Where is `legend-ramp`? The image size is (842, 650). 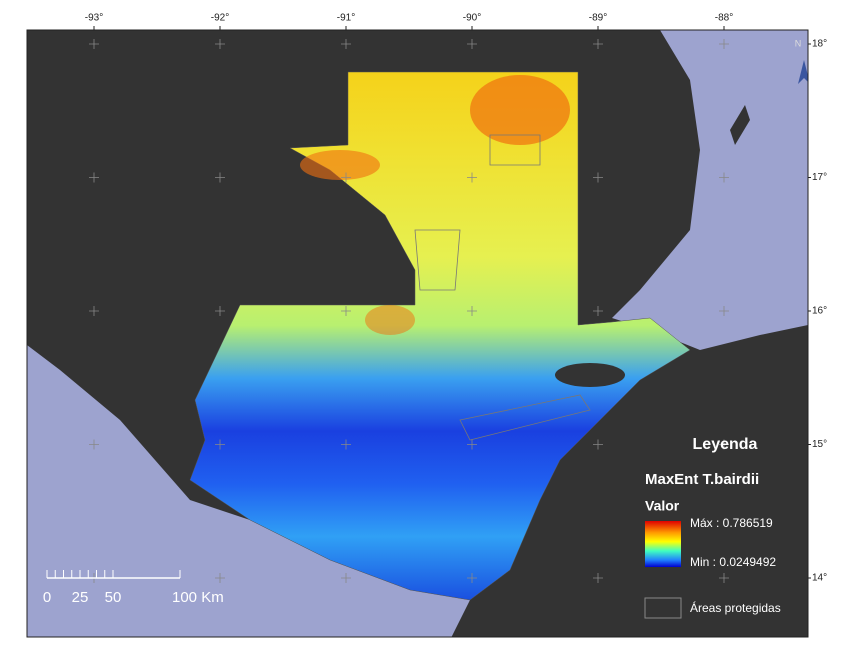 legend-ramp is located at coordinates (663, 544).